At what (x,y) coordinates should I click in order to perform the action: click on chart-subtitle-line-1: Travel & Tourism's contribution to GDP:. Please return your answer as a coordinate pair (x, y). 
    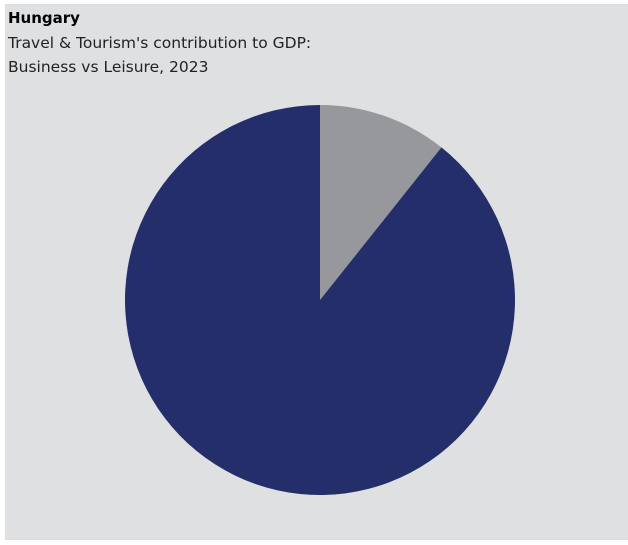
    Looking at the image, I should click on (160, 43).